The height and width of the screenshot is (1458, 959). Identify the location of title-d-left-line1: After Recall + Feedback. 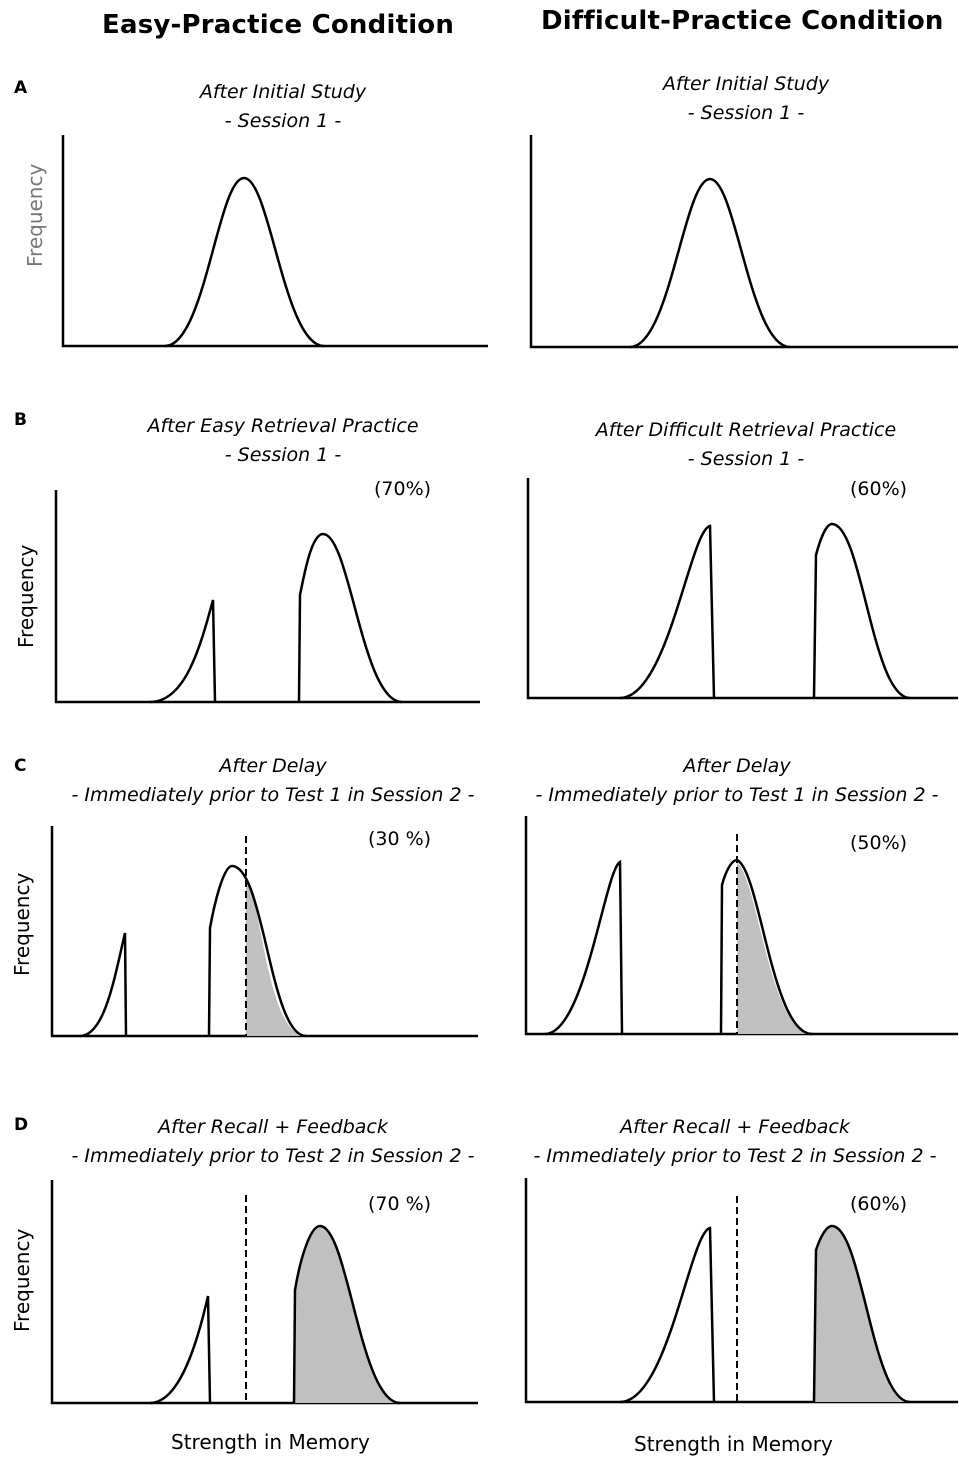
(273, 1127).